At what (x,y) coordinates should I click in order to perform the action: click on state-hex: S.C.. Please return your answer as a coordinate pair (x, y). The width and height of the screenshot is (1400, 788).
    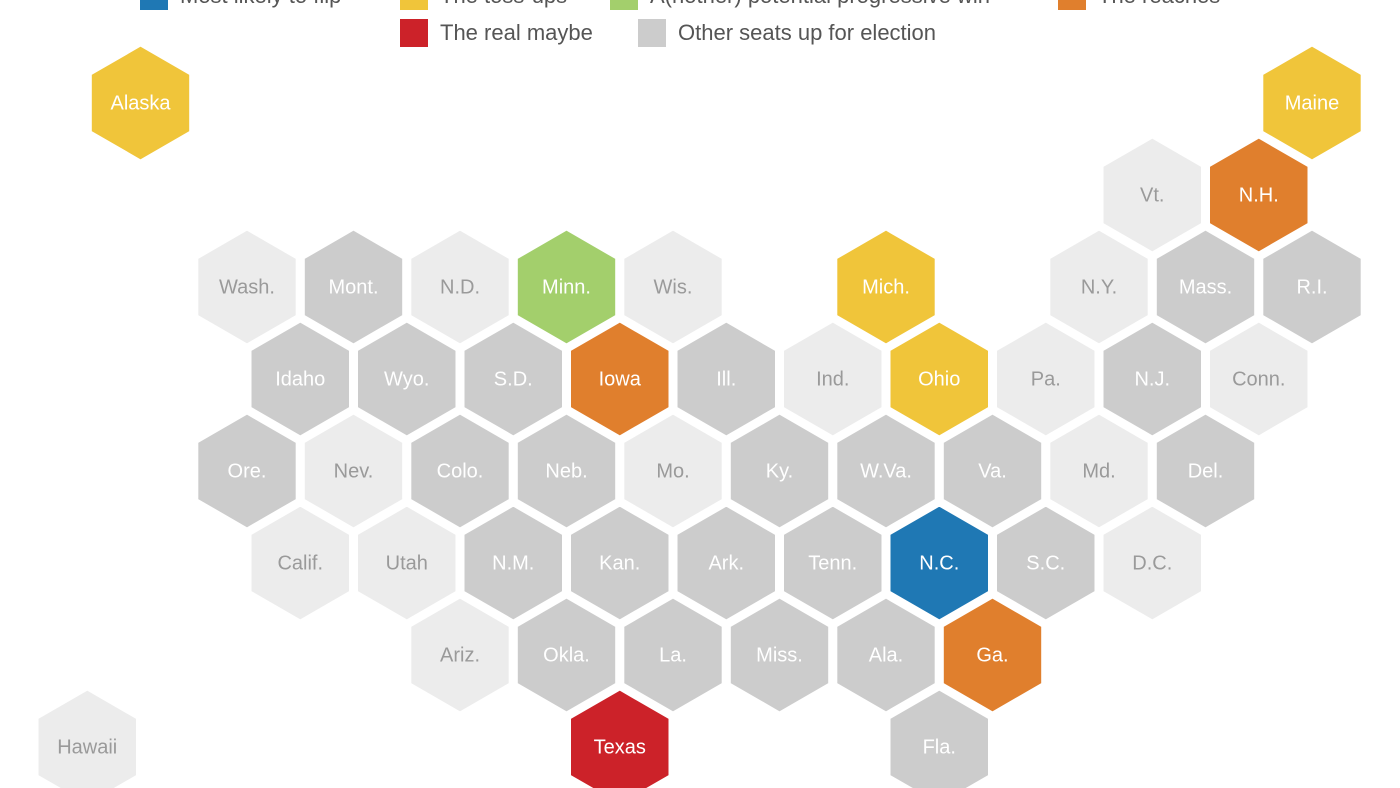
    Looking at the image, I should click on (1046, 563).